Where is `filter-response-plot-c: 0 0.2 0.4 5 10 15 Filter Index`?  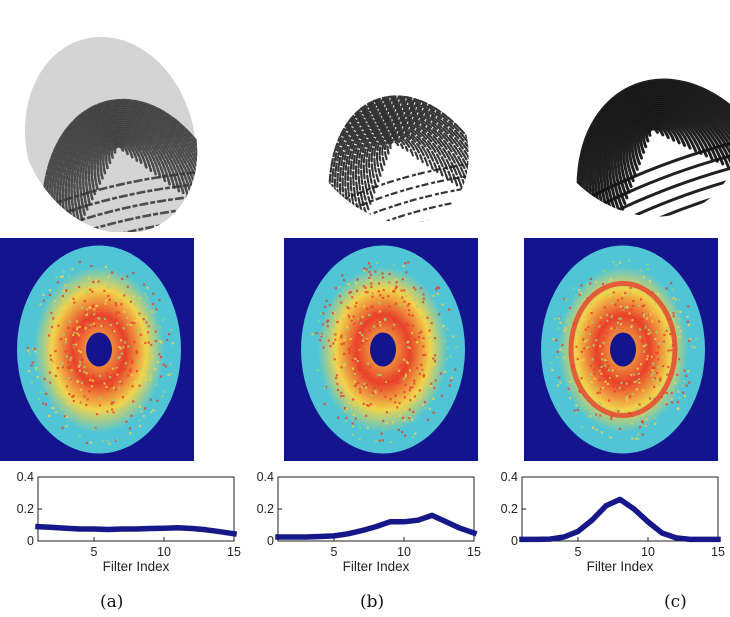
filter-response-plot-c: 0 0.2 0.4 5 10 15 Filter Index is located at coordinates (613, 522).